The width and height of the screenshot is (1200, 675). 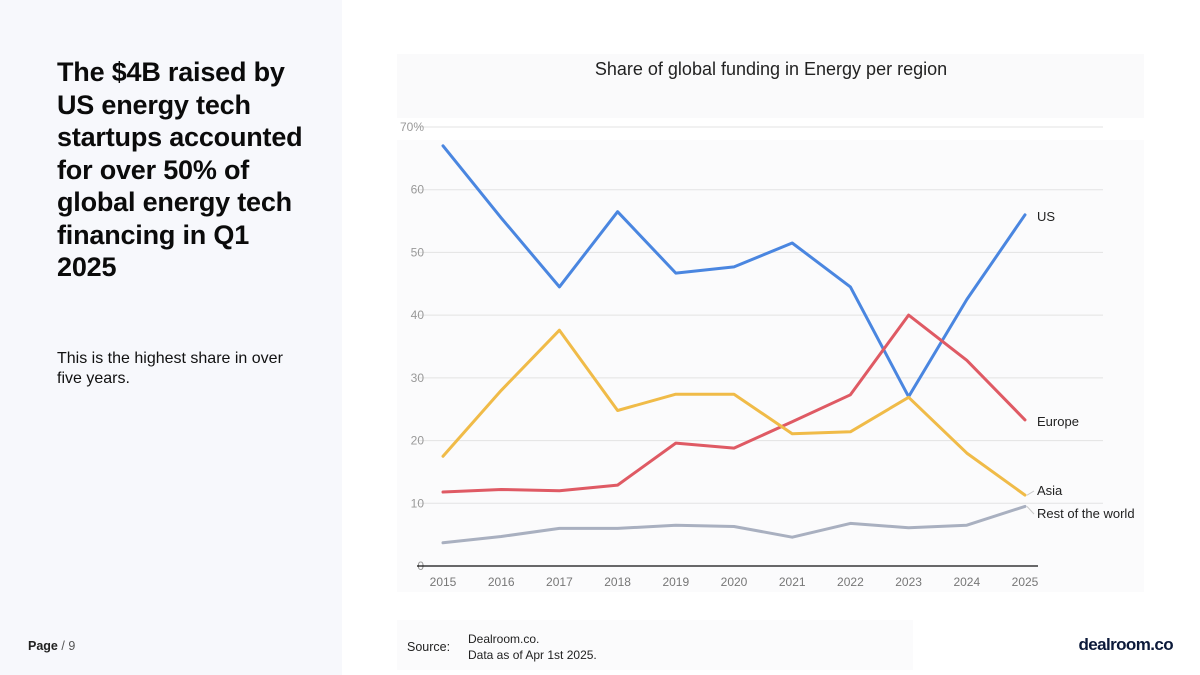 What do you see at coordinates (418, 252) in the screenshot?
I see `y-tick-label: 50` at bounding box center [418, 252].